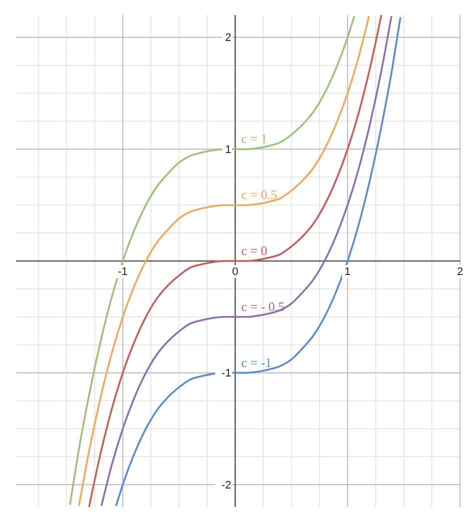 The height and width of the screenshot is (523, 474). Describe the element at coordinates (347, 272) in the screenshot. I see `x-tick-label: 1` at that location.